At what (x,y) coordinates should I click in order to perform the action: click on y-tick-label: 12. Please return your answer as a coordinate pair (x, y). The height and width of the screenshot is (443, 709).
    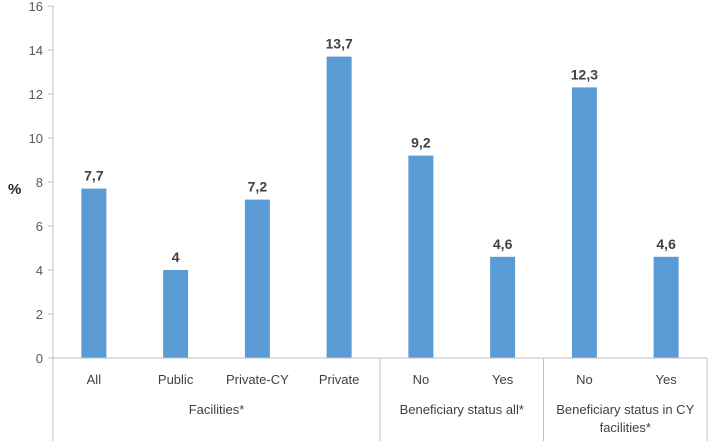
    Looking at the image, I should click on (36, 94).